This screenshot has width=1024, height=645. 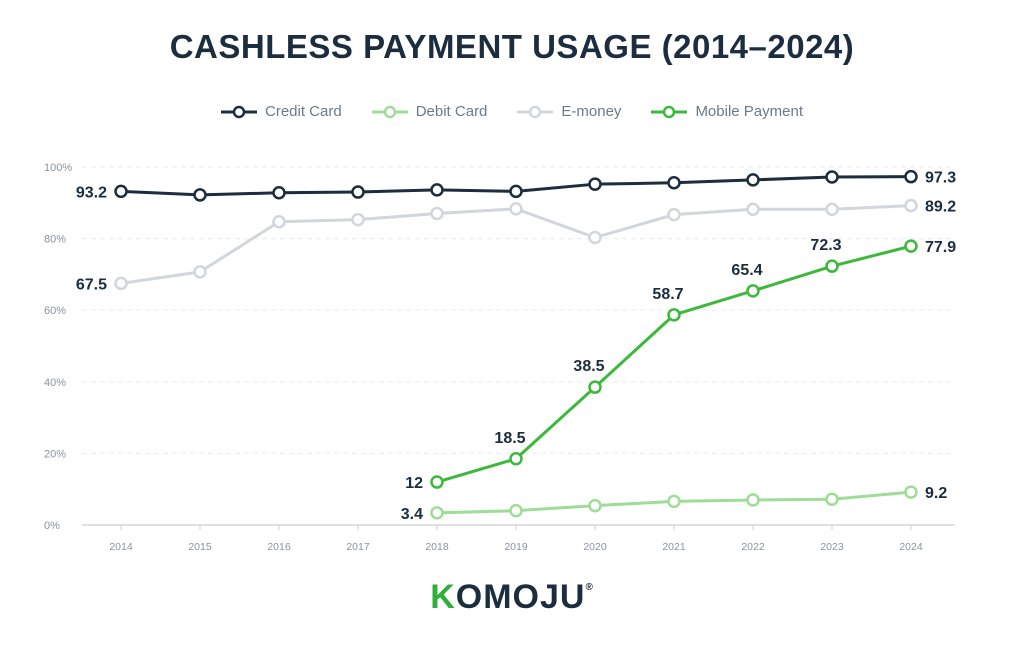 I want to click on x-tick-label: 2017, so click(x=358, y=547).